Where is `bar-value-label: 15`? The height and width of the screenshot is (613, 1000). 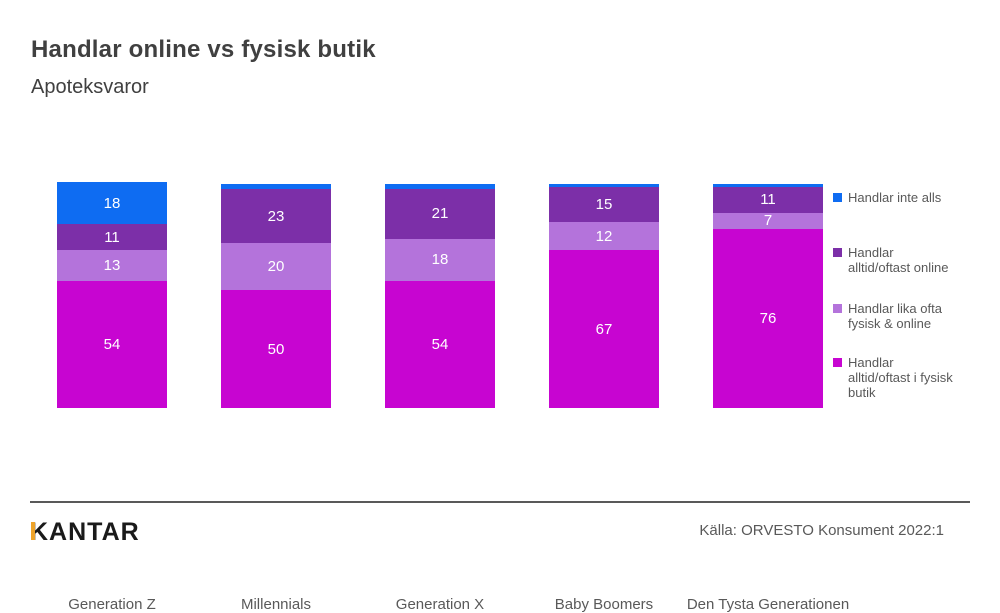 bar-value-label: 15 is located at coordinates (604, 204).